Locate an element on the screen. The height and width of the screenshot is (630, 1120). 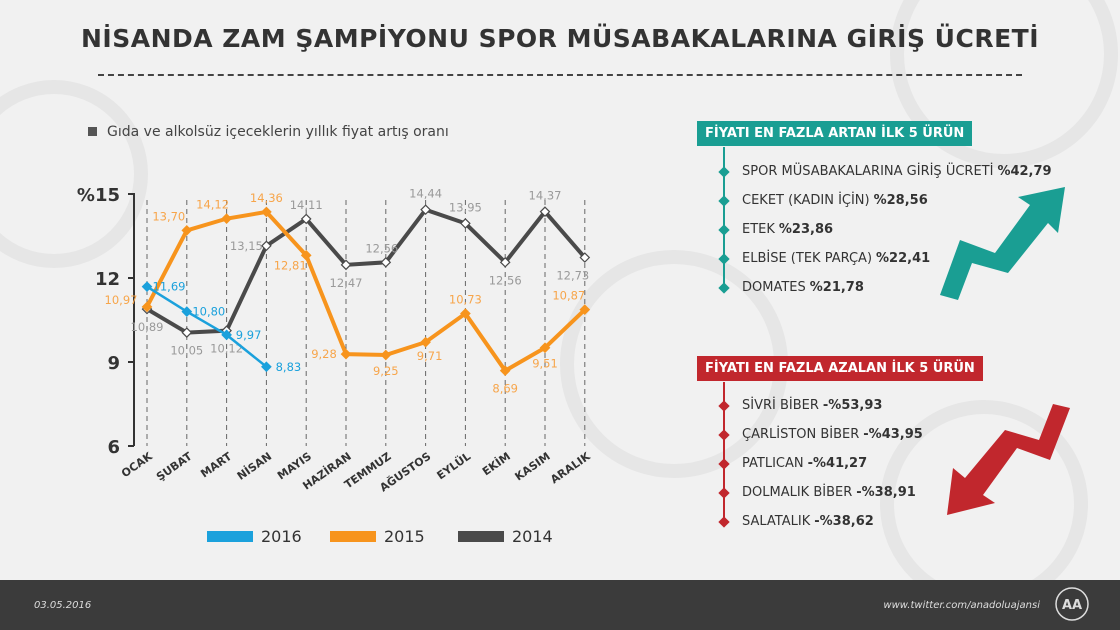
x-tick-label: ŞUBAT is located at coordinates (174, 467).